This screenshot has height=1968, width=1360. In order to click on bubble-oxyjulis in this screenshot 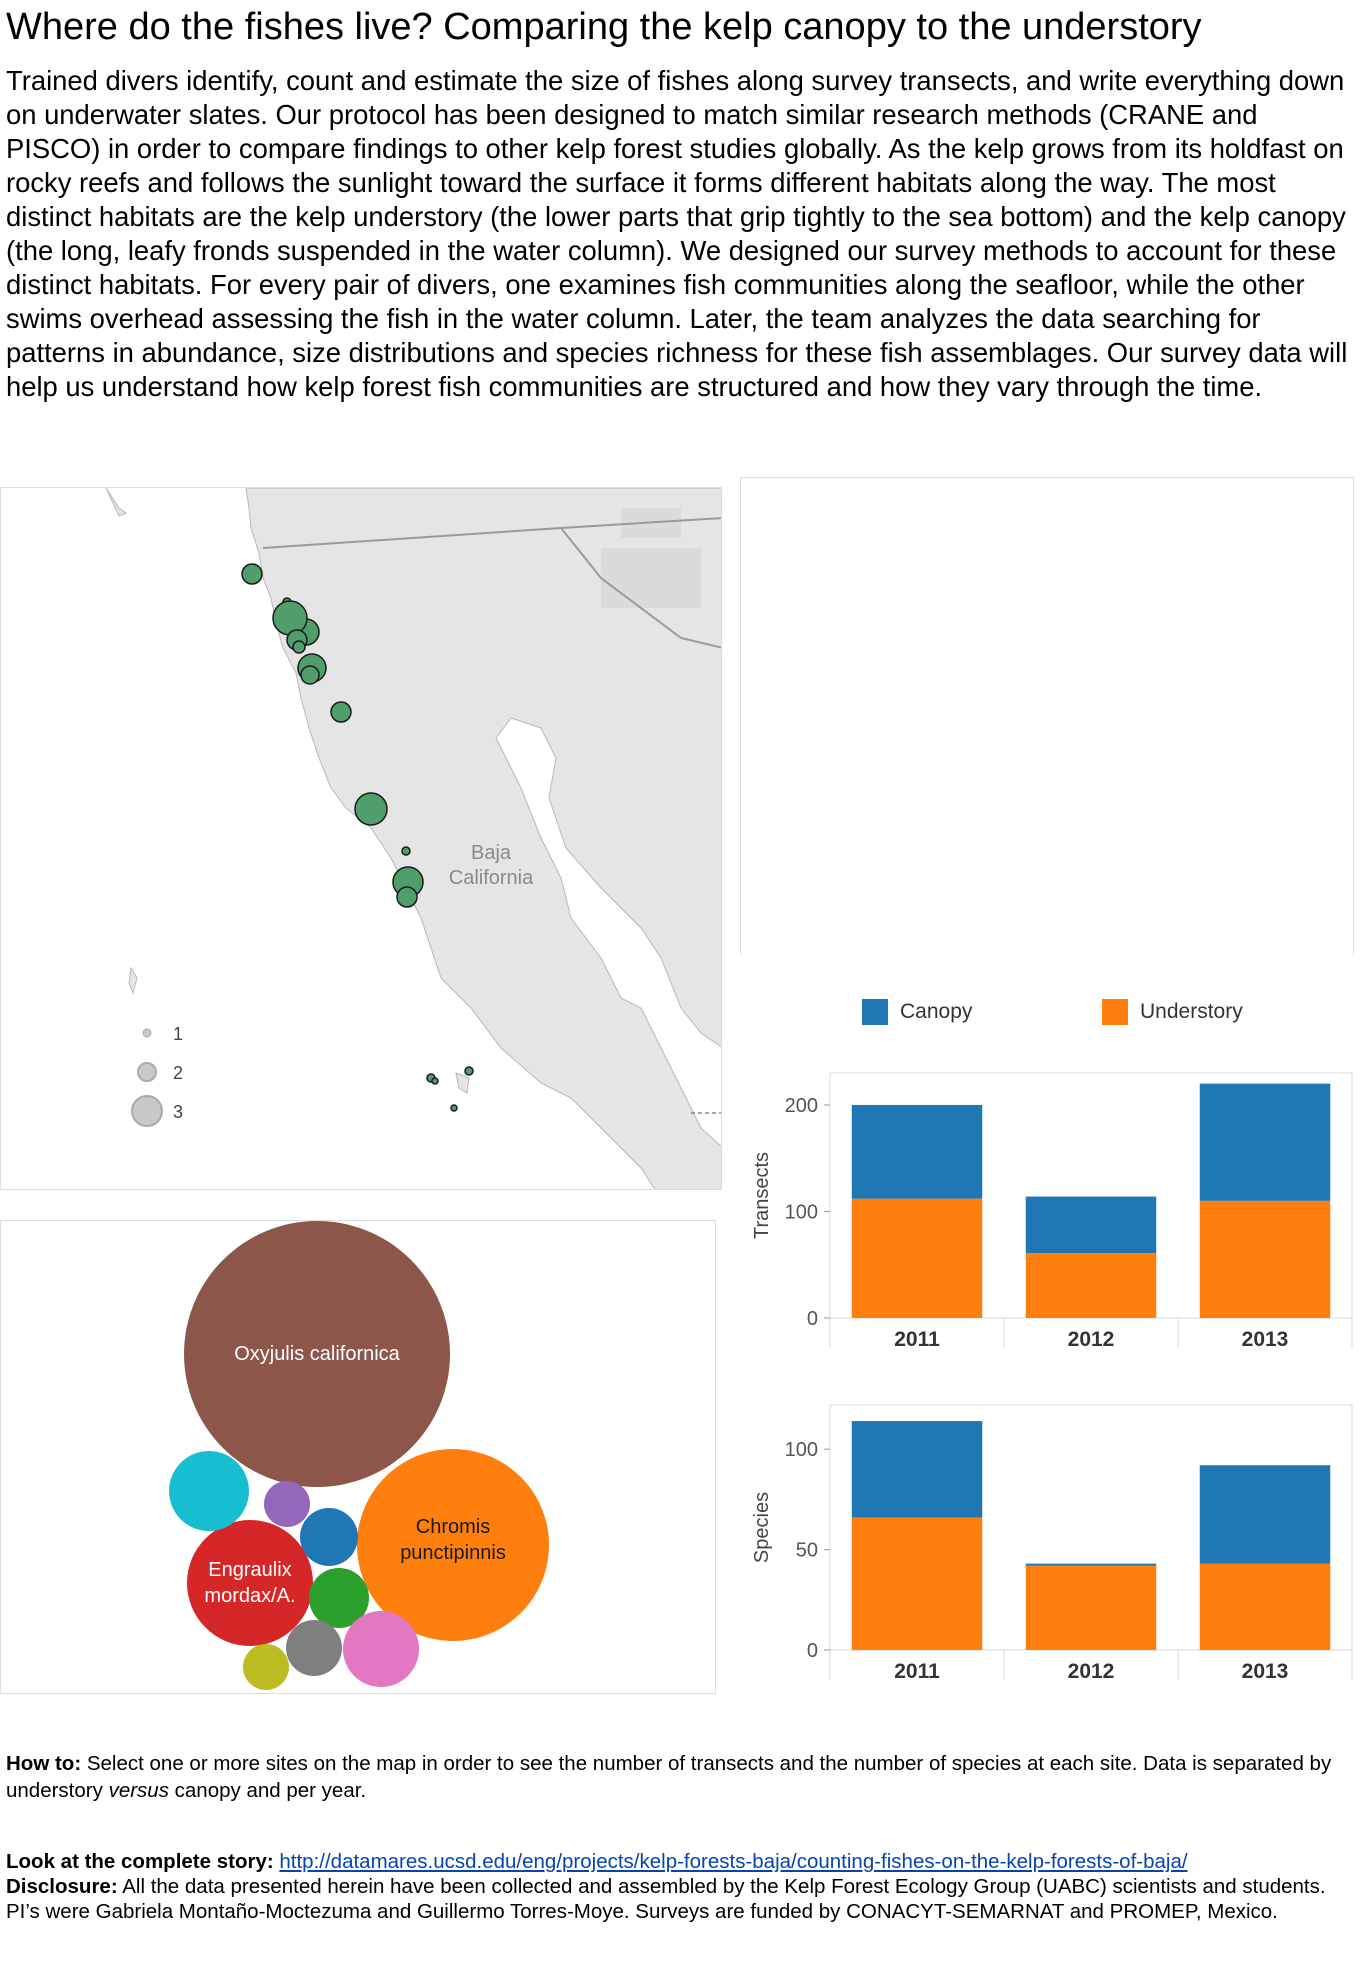, I will do `click(317, 1354)`.